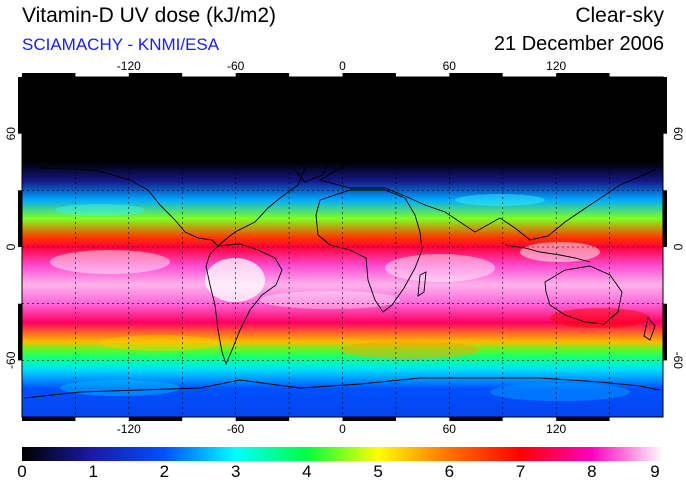 The height and width of the screenshot is (490, 686). What do you see at coordinates (450, 429) in the screenshot?
I see `lon-tick-bottom: 60` at bounding box center [450, 429].